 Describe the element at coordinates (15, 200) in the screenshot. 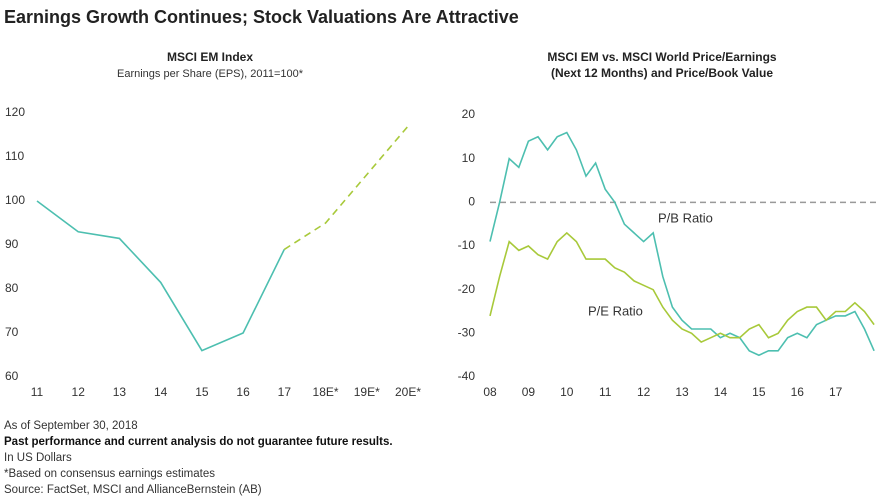

I see `y-tick-label: 100` at that location.